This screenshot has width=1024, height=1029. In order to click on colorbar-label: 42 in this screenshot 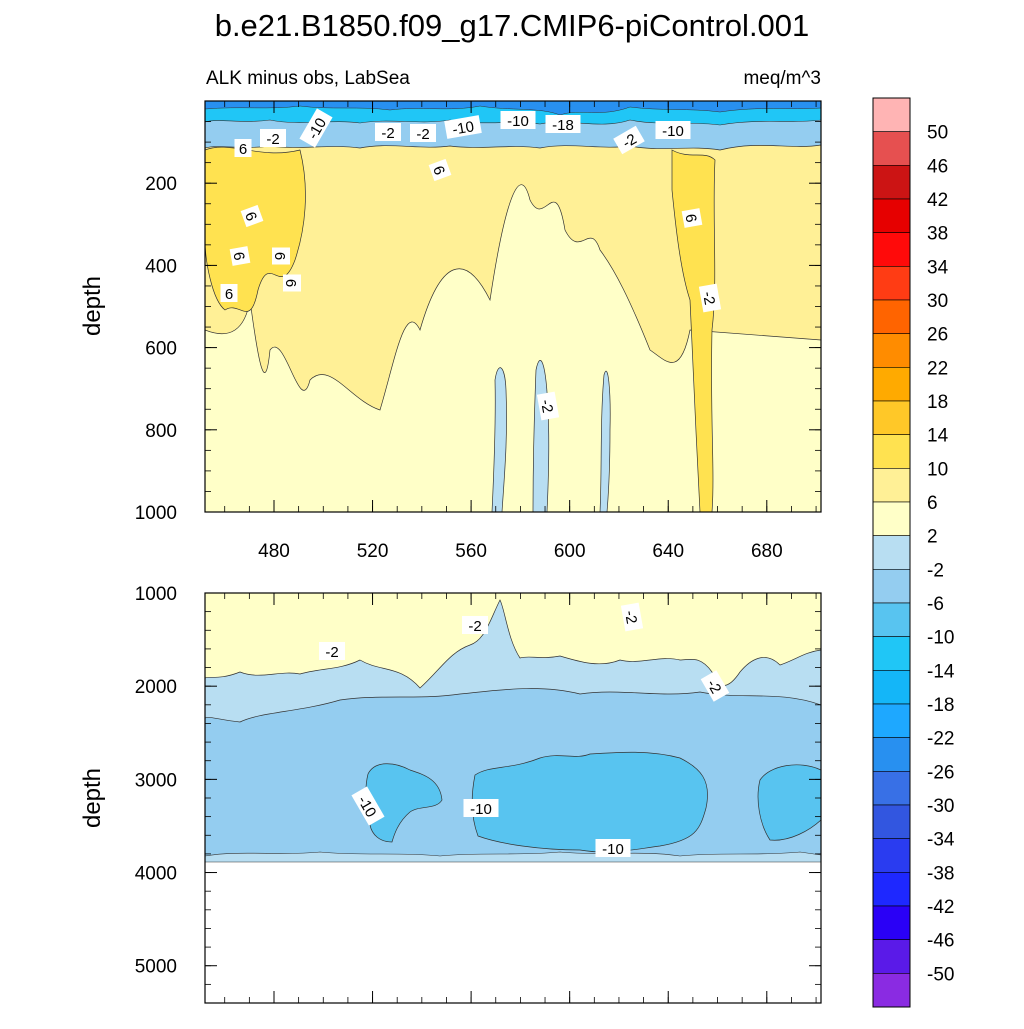, I will do `click(937, 200)`.